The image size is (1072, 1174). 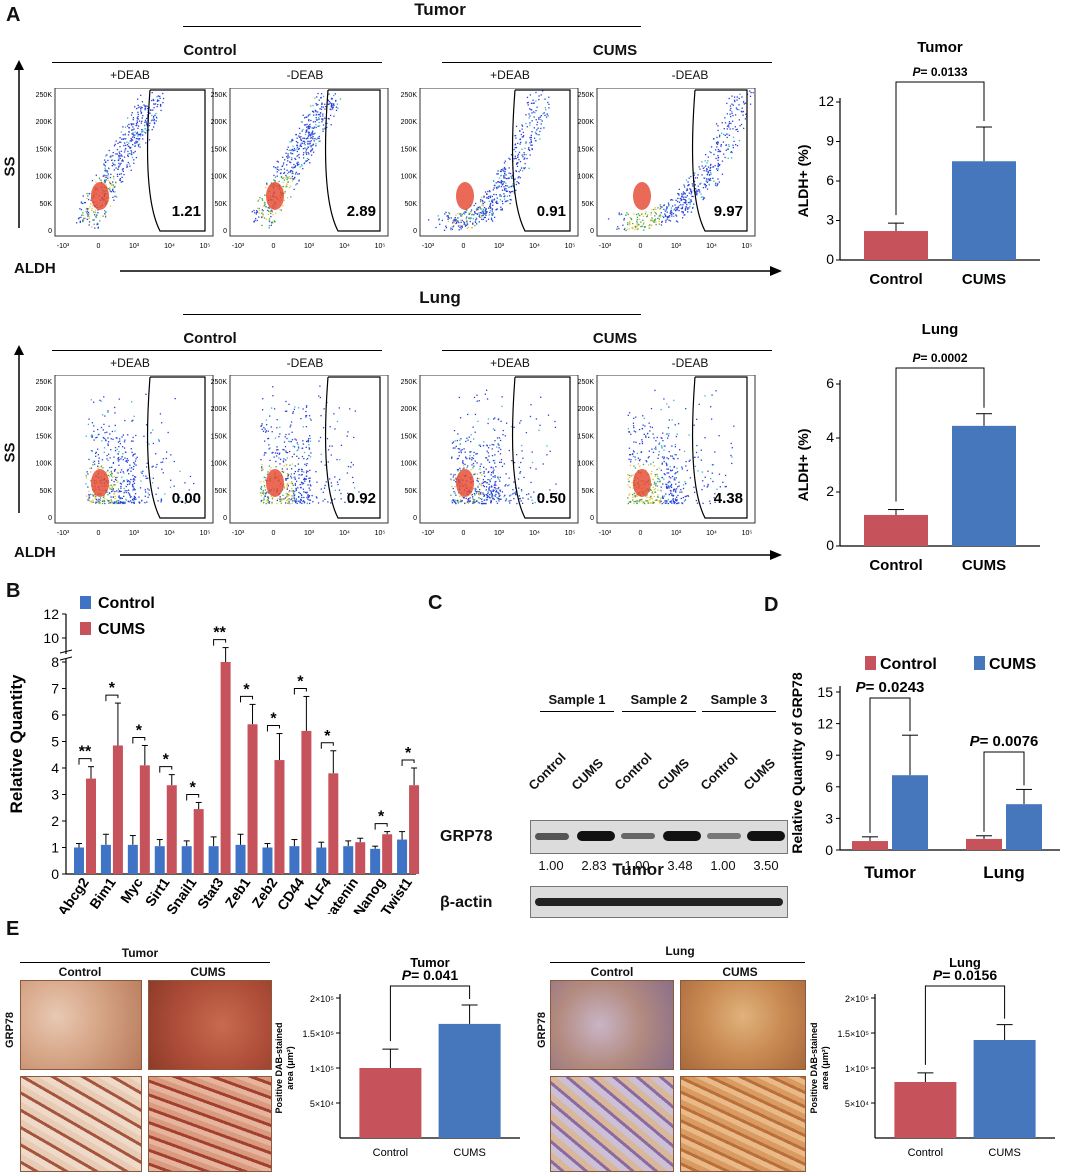 I want to click on ihc-image-cums-low, so click(x=743, y=1025).